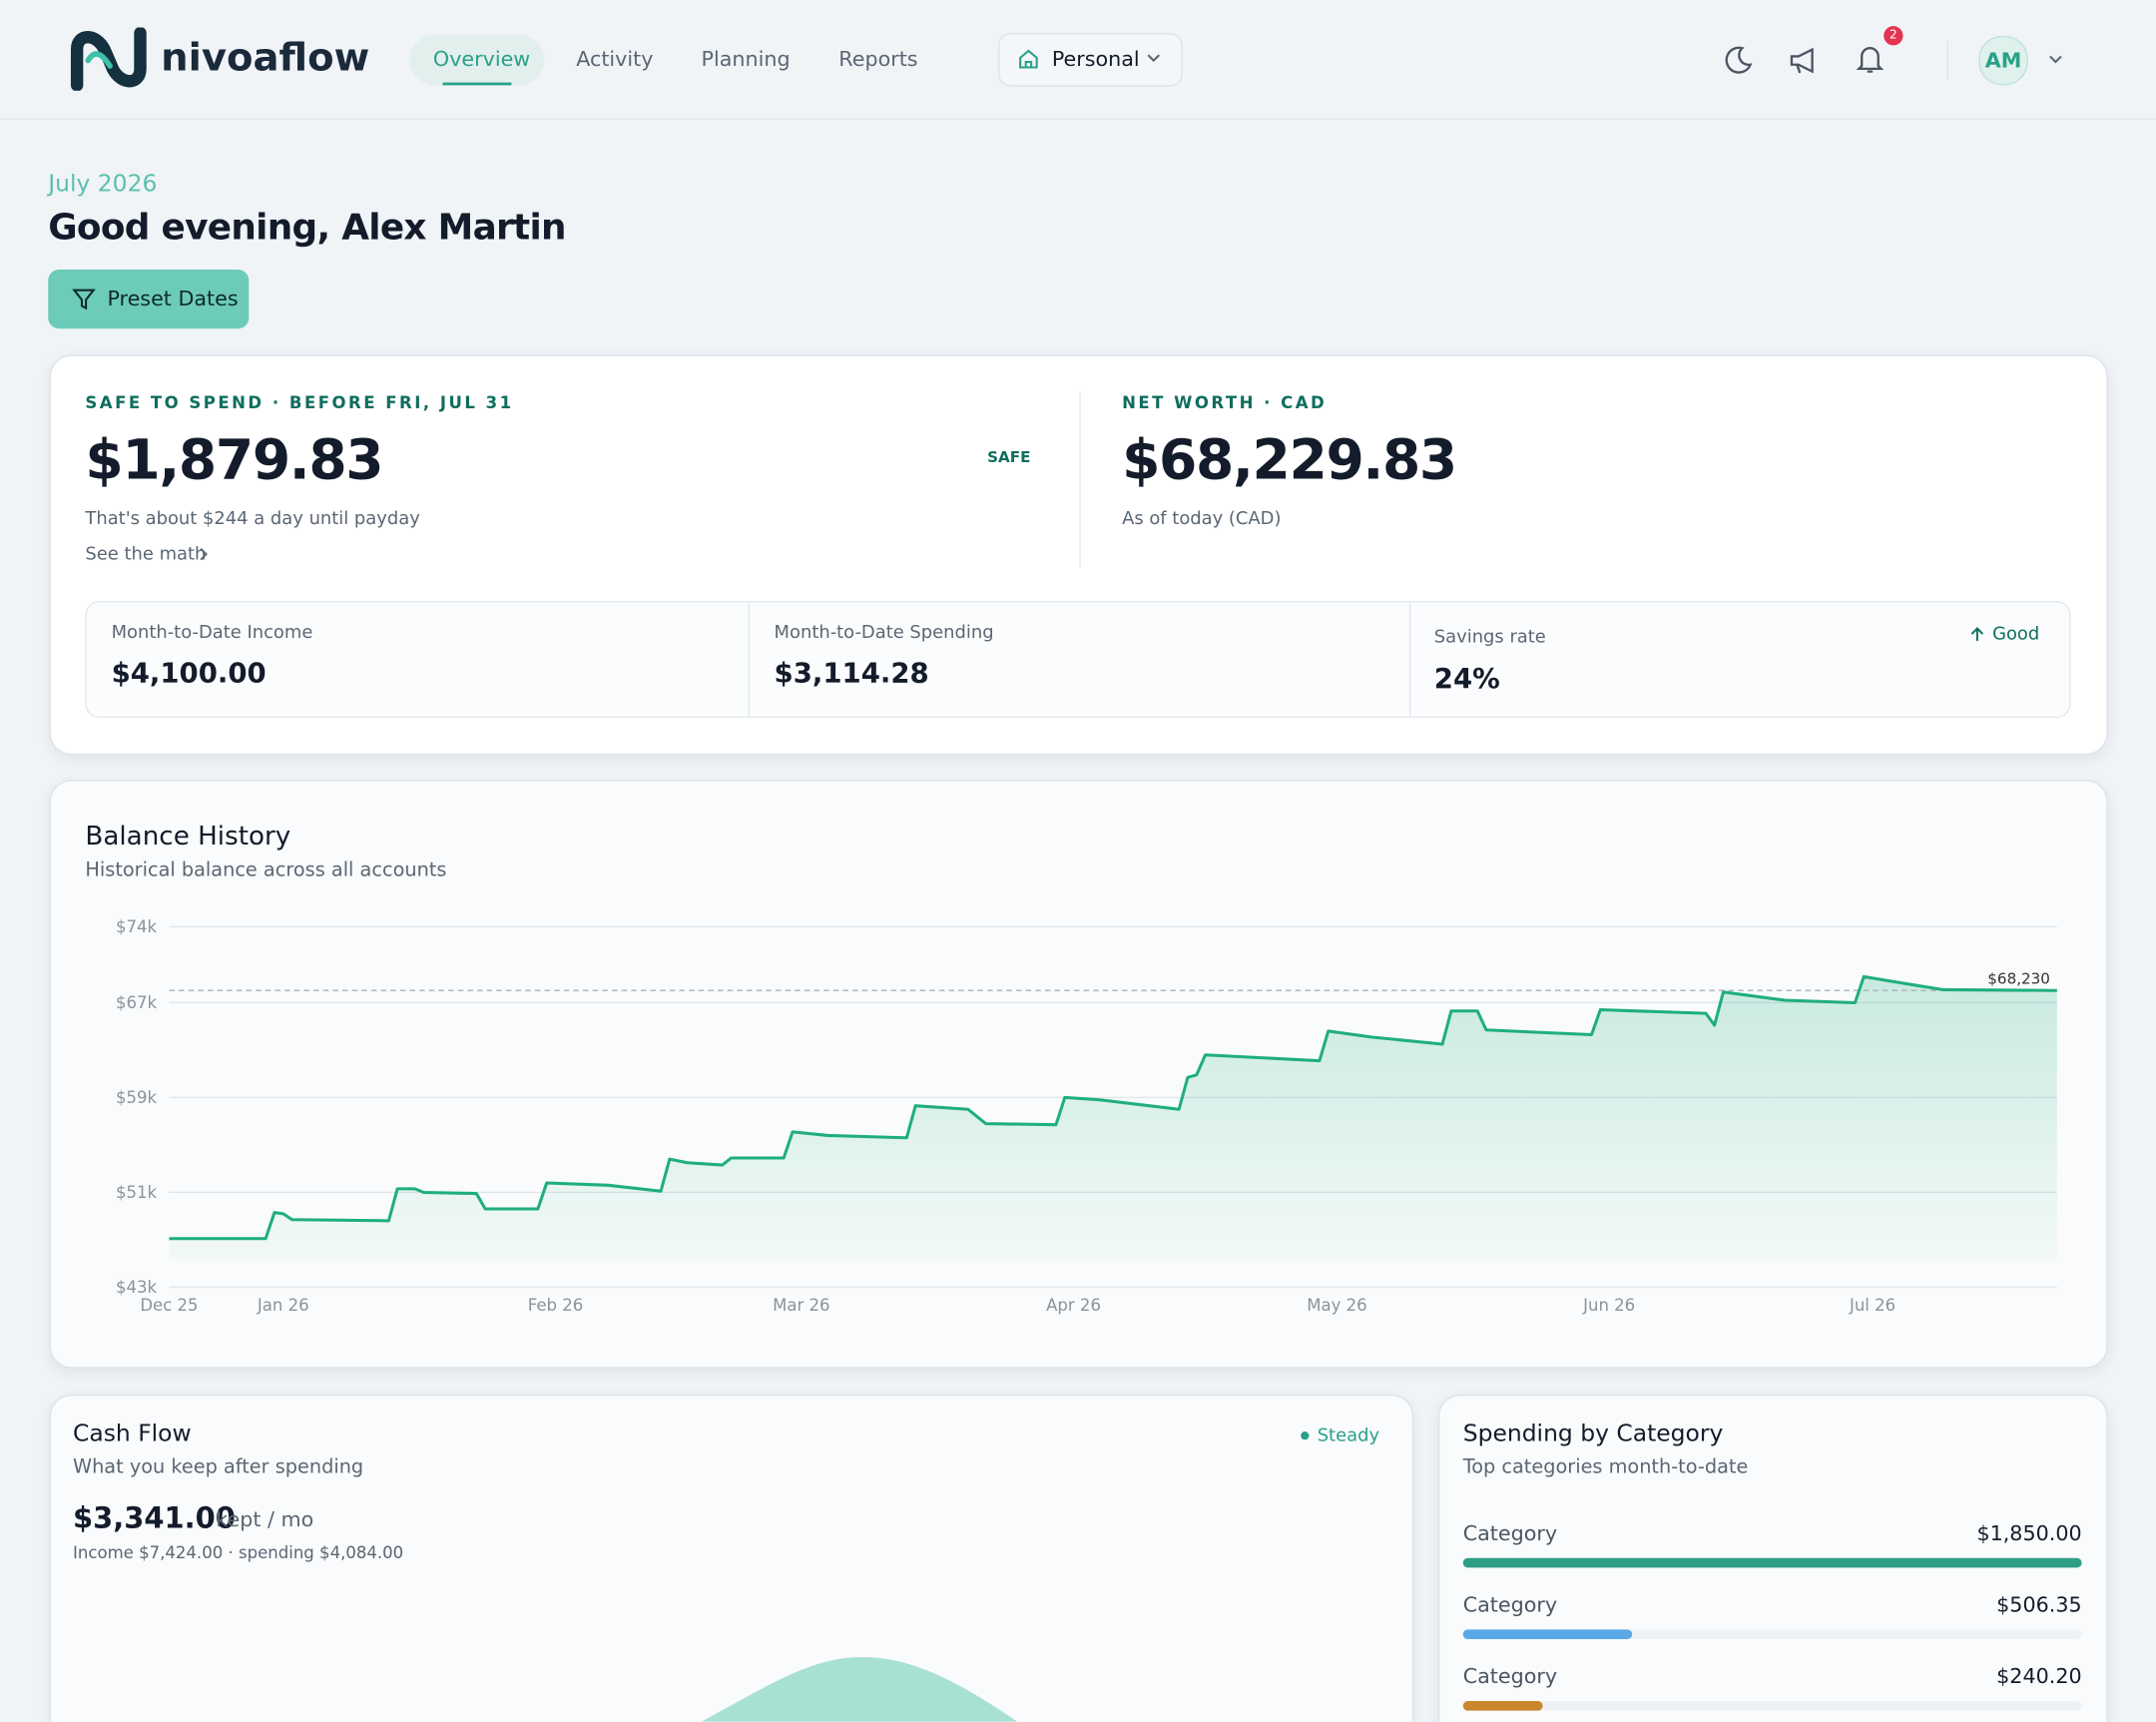 The width and height of the screenshot is (2156, 1722). Describe the element at coordinates (137, 1288) in the screenshot. I see `y-tick-label: $43k` at that location.